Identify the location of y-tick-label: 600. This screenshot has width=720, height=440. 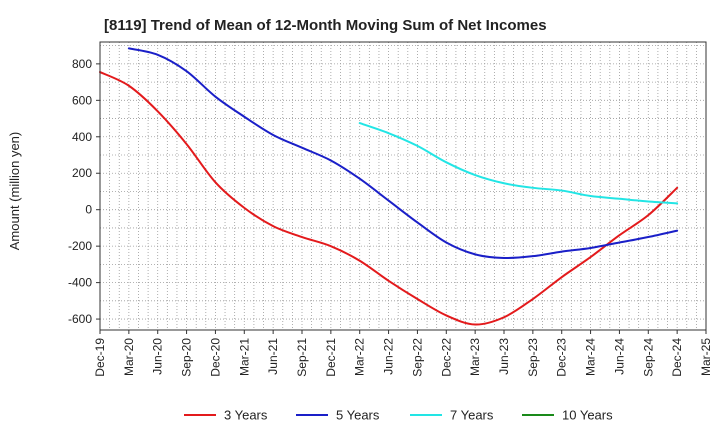
(82, 100).